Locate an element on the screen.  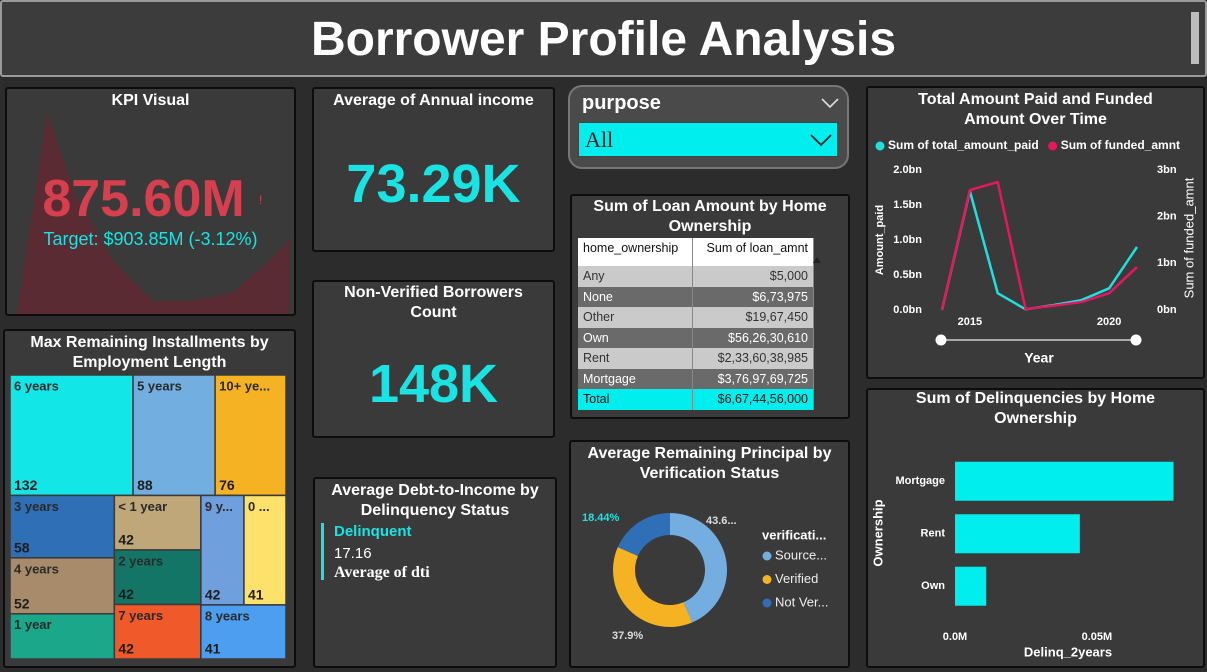
table-cell: Any is located at coordinates (635, 276).